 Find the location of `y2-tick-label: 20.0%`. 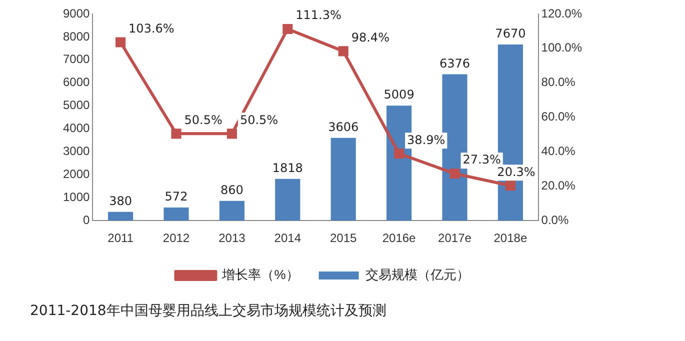

y2-tick-label: 20.0% is located at coordinates (558, 185).